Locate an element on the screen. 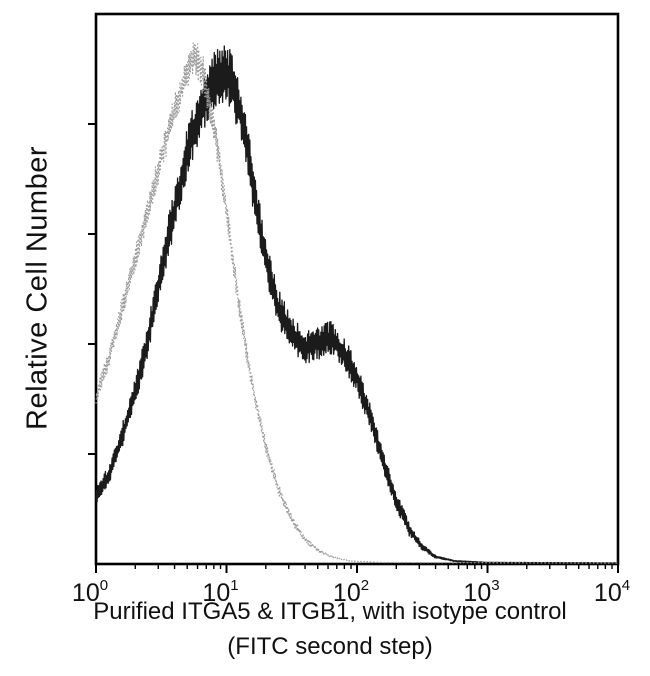  y-axis-label: Relative Cell Number is located at coordinates (37, 288).